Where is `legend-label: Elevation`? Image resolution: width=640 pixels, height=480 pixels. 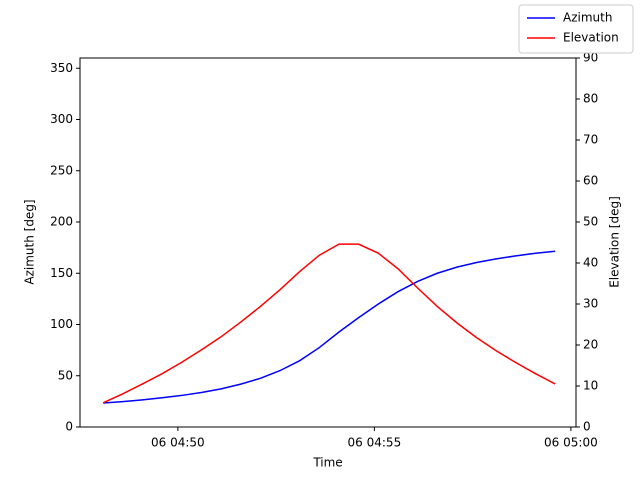 legend-label: Elevation is located at coordinates (591, 38).